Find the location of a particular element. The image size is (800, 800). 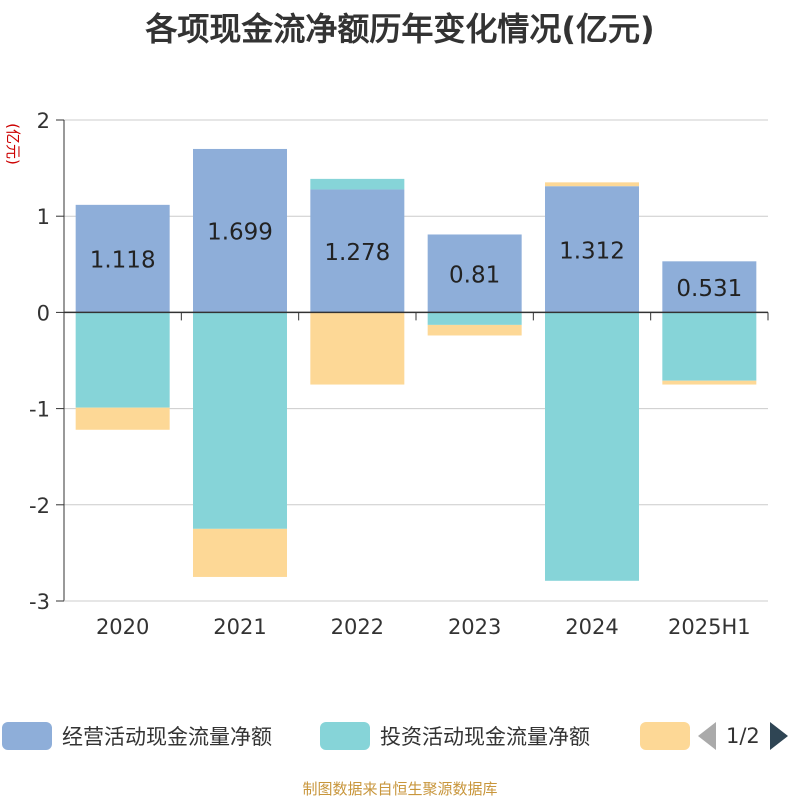

legend: 经营活动现金流量净额 投资活动现金流量净额 1/2 is located at coordinates (400, 736).